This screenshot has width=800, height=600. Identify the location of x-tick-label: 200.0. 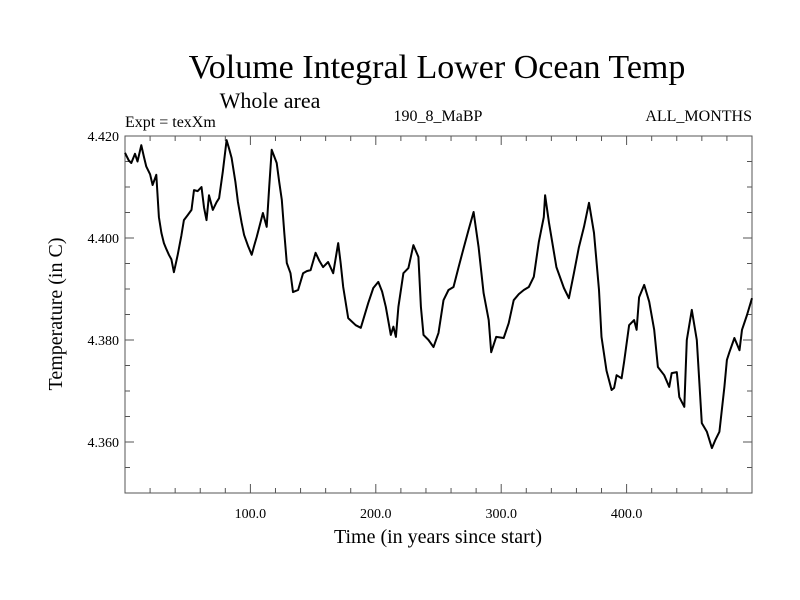
(376, 514).